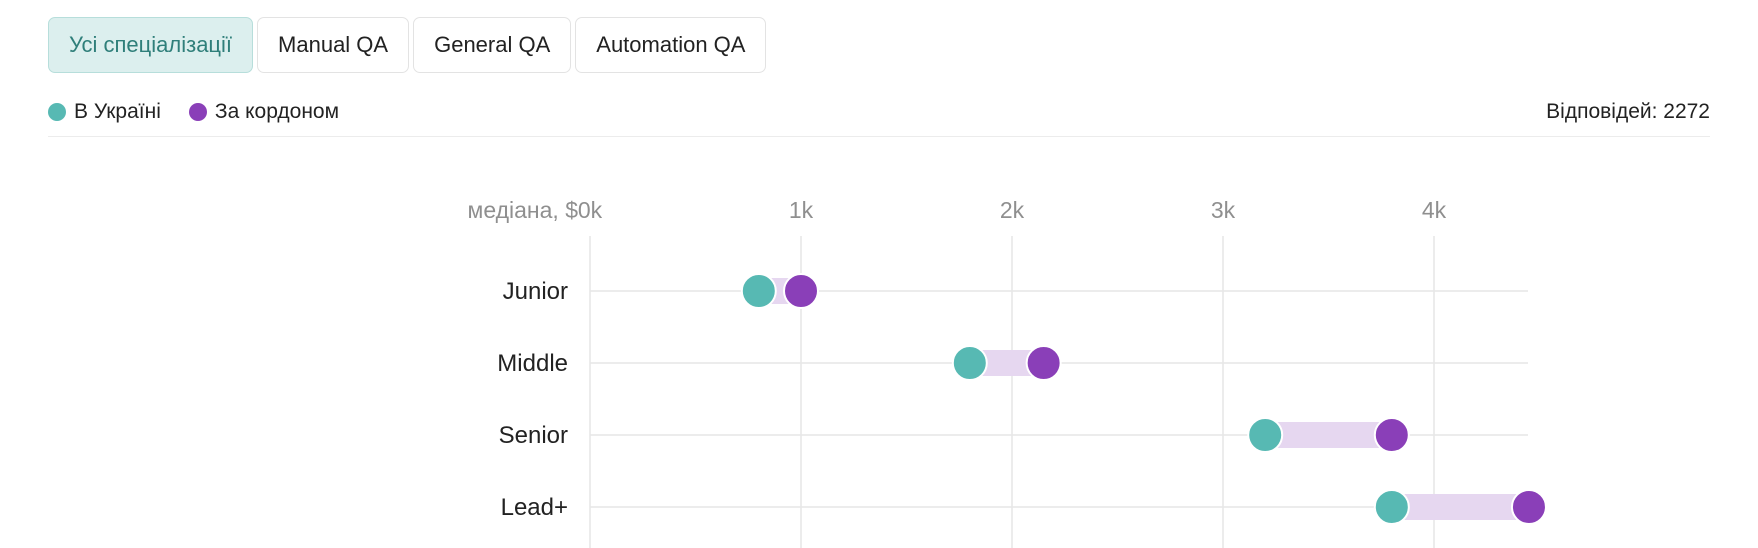  What do you see at coordinates (151, 45) in the screenshot?
I see `tab-all-specializations: Усі спеціалізації` at bounding box center [151, 45].